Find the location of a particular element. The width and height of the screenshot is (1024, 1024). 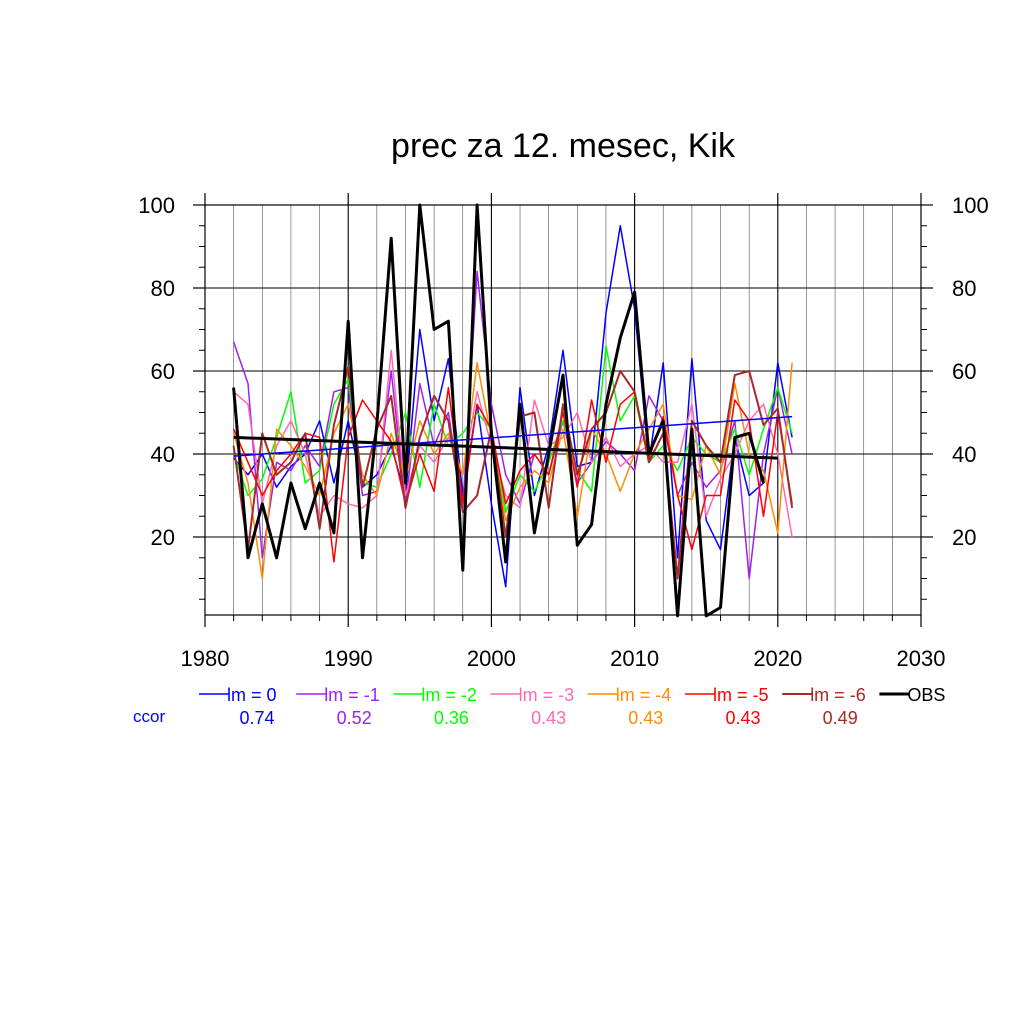

y-tick-label-left: 60 is located at coordinates (163, 371).